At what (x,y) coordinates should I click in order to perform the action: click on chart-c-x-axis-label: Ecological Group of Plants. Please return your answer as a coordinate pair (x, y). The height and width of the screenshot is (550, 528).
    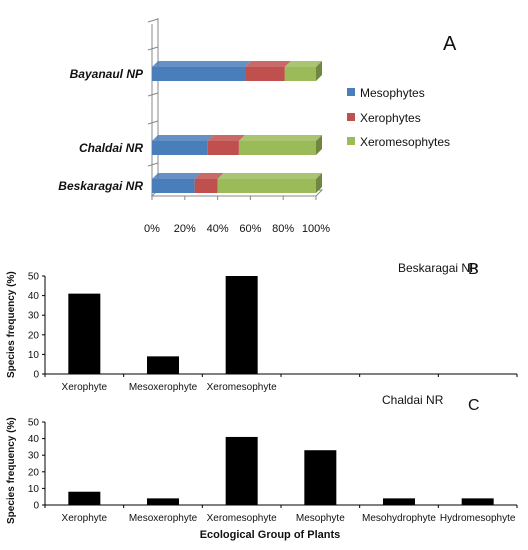
    Looking at the image, I should click on (270, 535).